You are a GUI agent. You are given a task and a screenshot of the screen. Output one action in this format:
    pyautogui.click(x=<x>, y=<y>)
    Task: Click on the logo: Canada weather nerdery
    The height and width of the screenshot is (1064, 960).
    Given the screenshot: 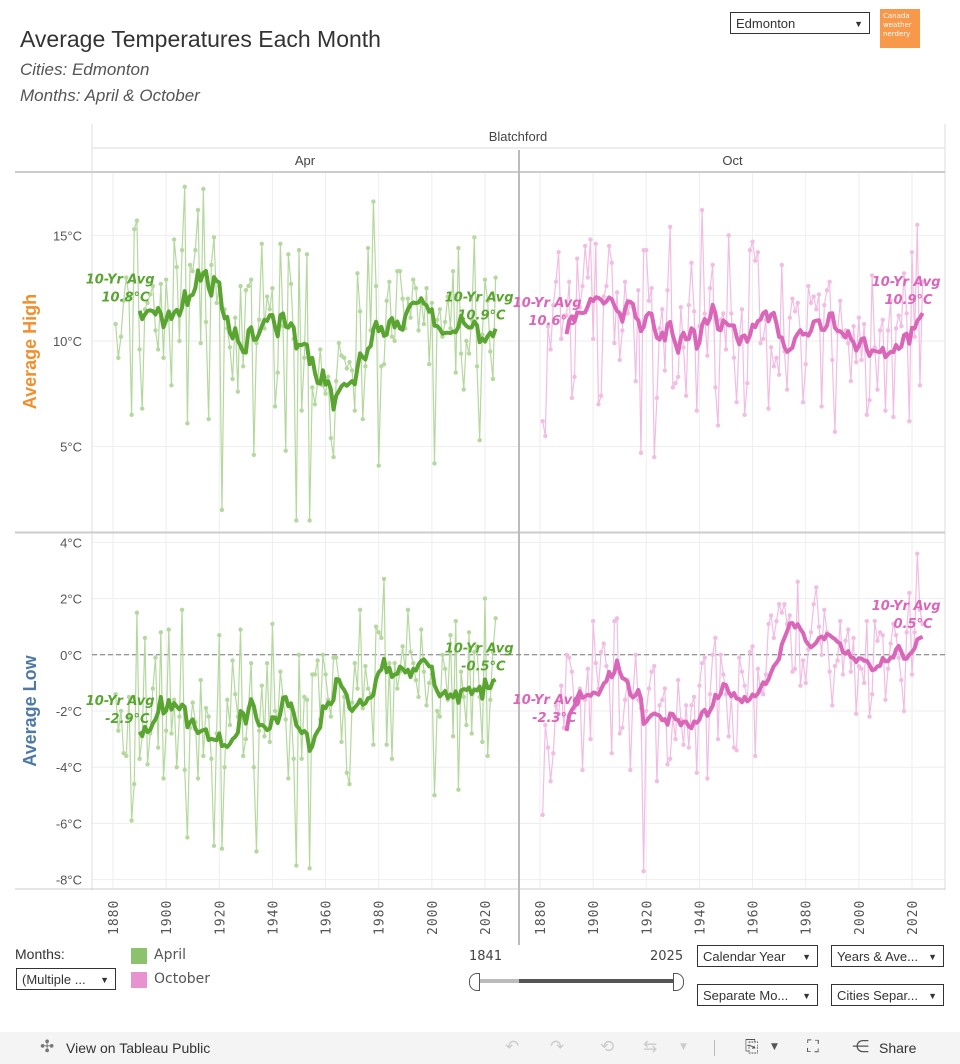 What is the action you would take?
    pyautogui.click(x=900, y=28)
    